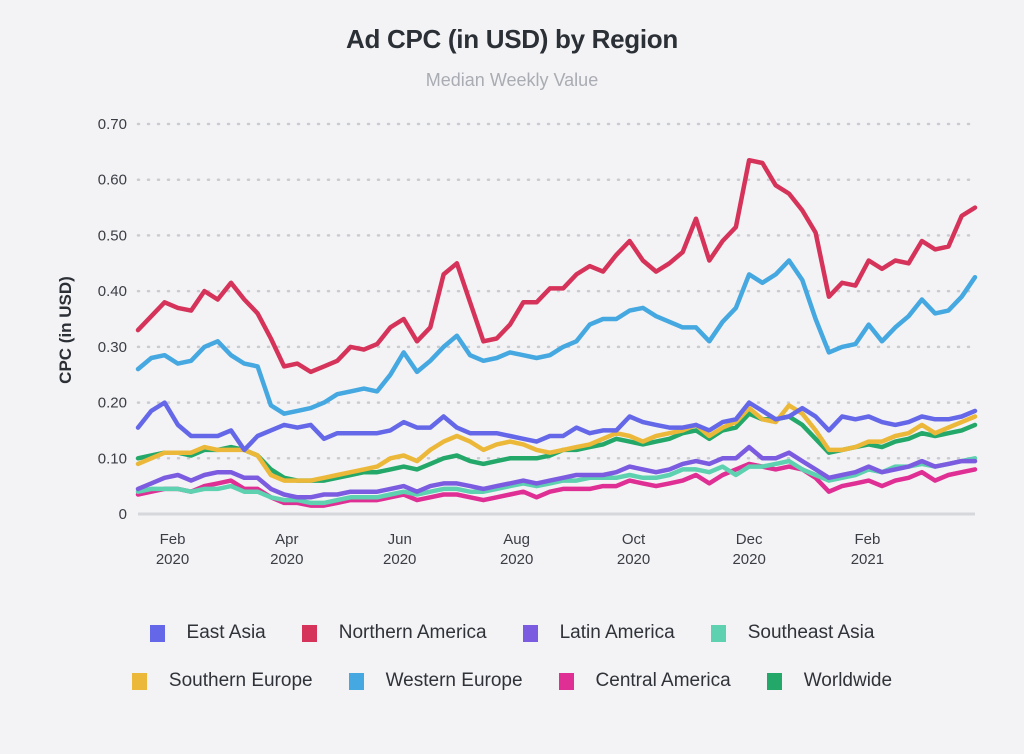 The height and width of the screenshot is (754, 1024). What do you see at coordinates (663, 680) in the screenshot?
I see `legend-label: Central America` at bounding box center [663, 680].